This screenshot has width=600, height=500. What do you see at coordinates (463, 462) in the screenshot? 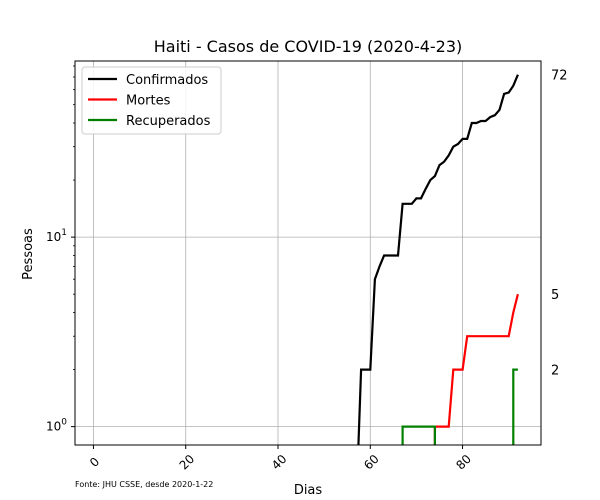
I see `x-tick-label: 80` at bounding box center [463, 462].